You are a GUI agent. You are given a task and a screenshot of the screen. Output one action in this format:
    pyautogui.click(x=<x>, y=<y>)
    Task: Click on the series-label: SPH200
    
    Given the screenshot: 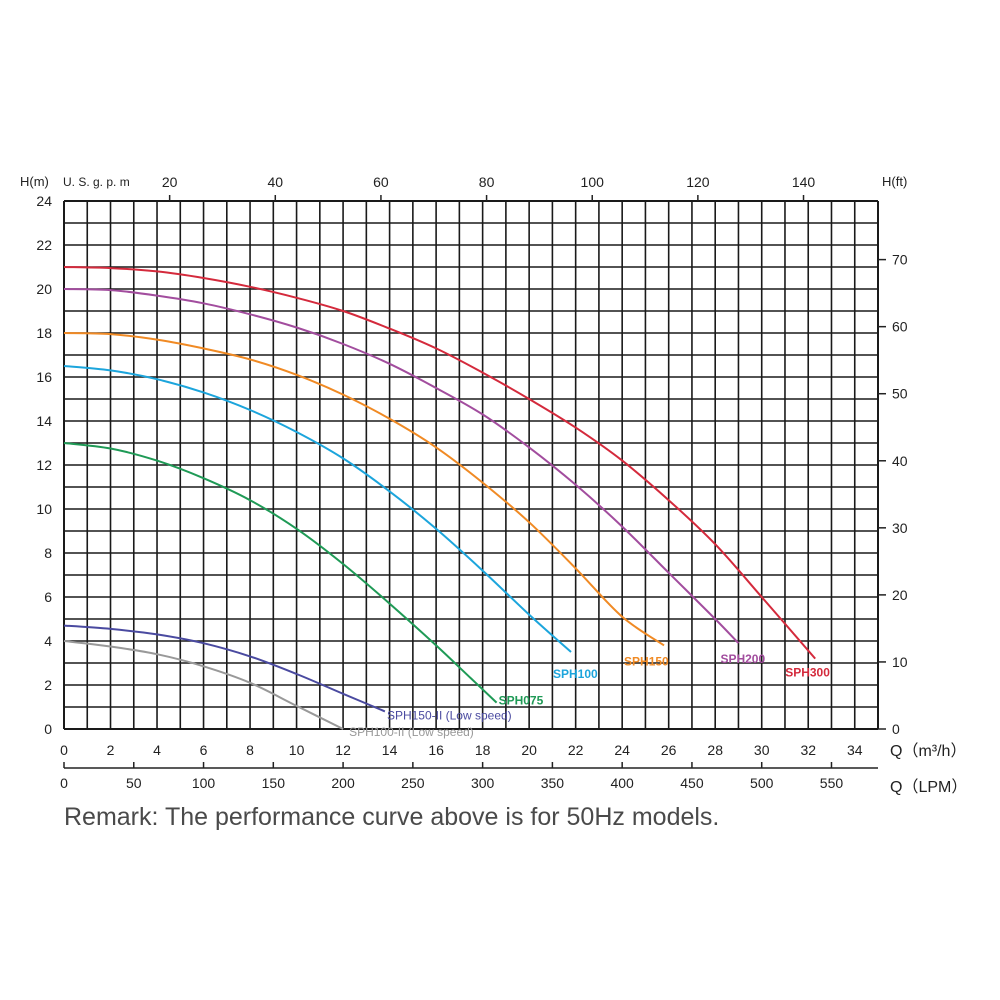 What is the action you would take?
    pyautogui.click(x=742, y=659)
    